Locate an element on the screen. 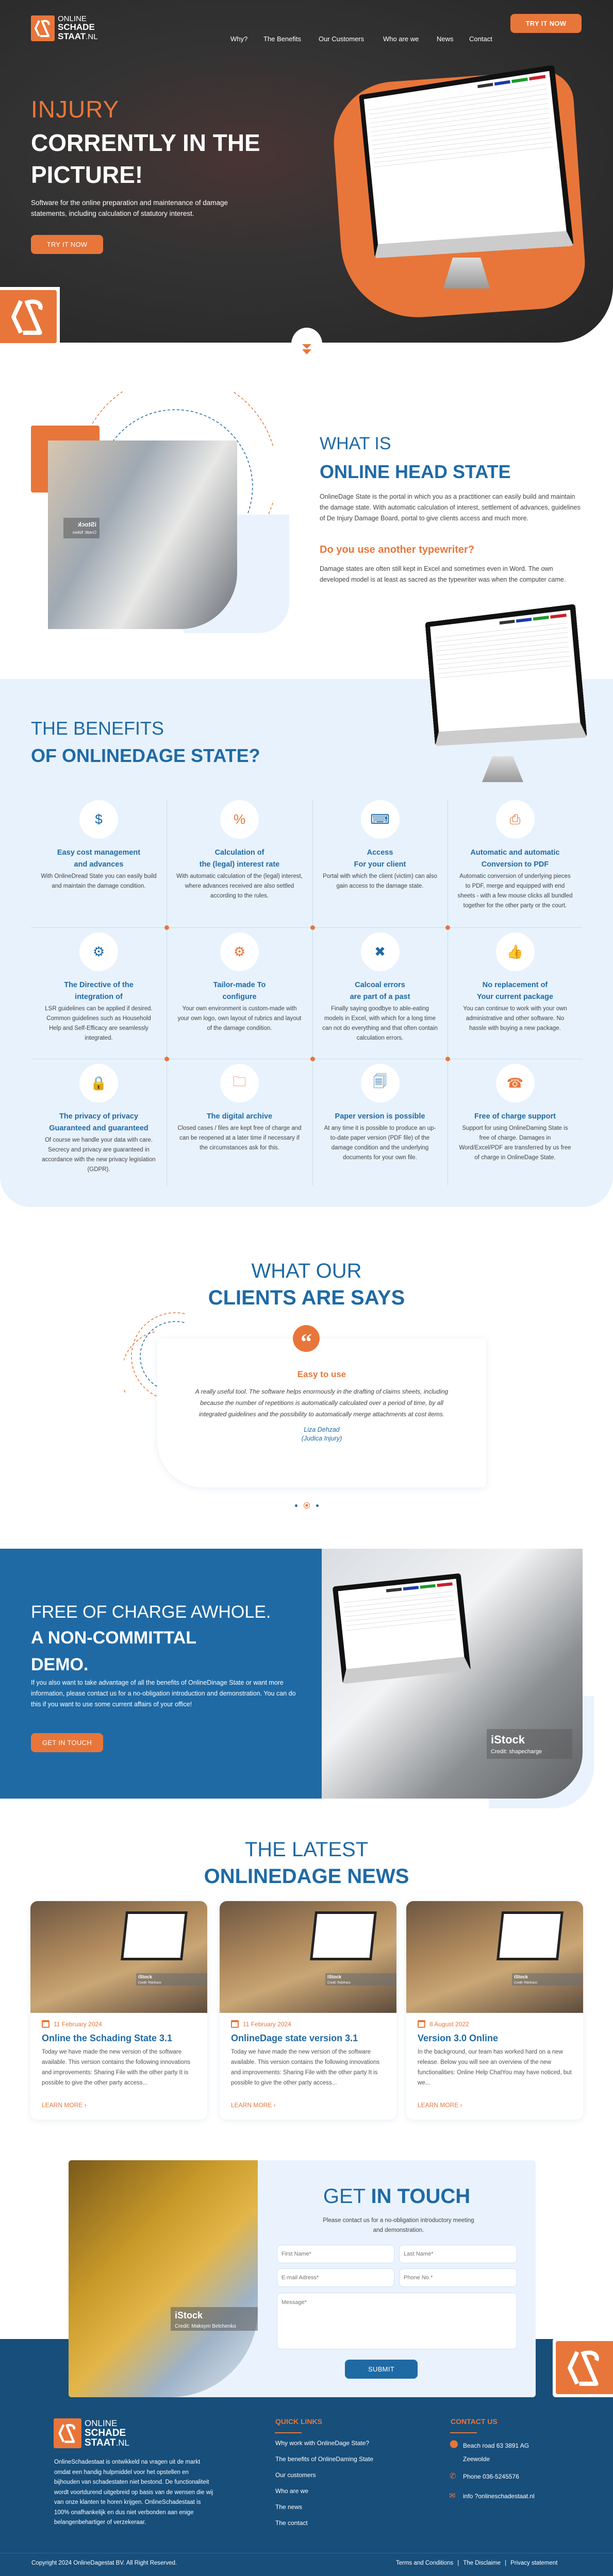 This screenshot has width=613, height=2576. chevron-double-down-icon is located at coordinates (306, 349).